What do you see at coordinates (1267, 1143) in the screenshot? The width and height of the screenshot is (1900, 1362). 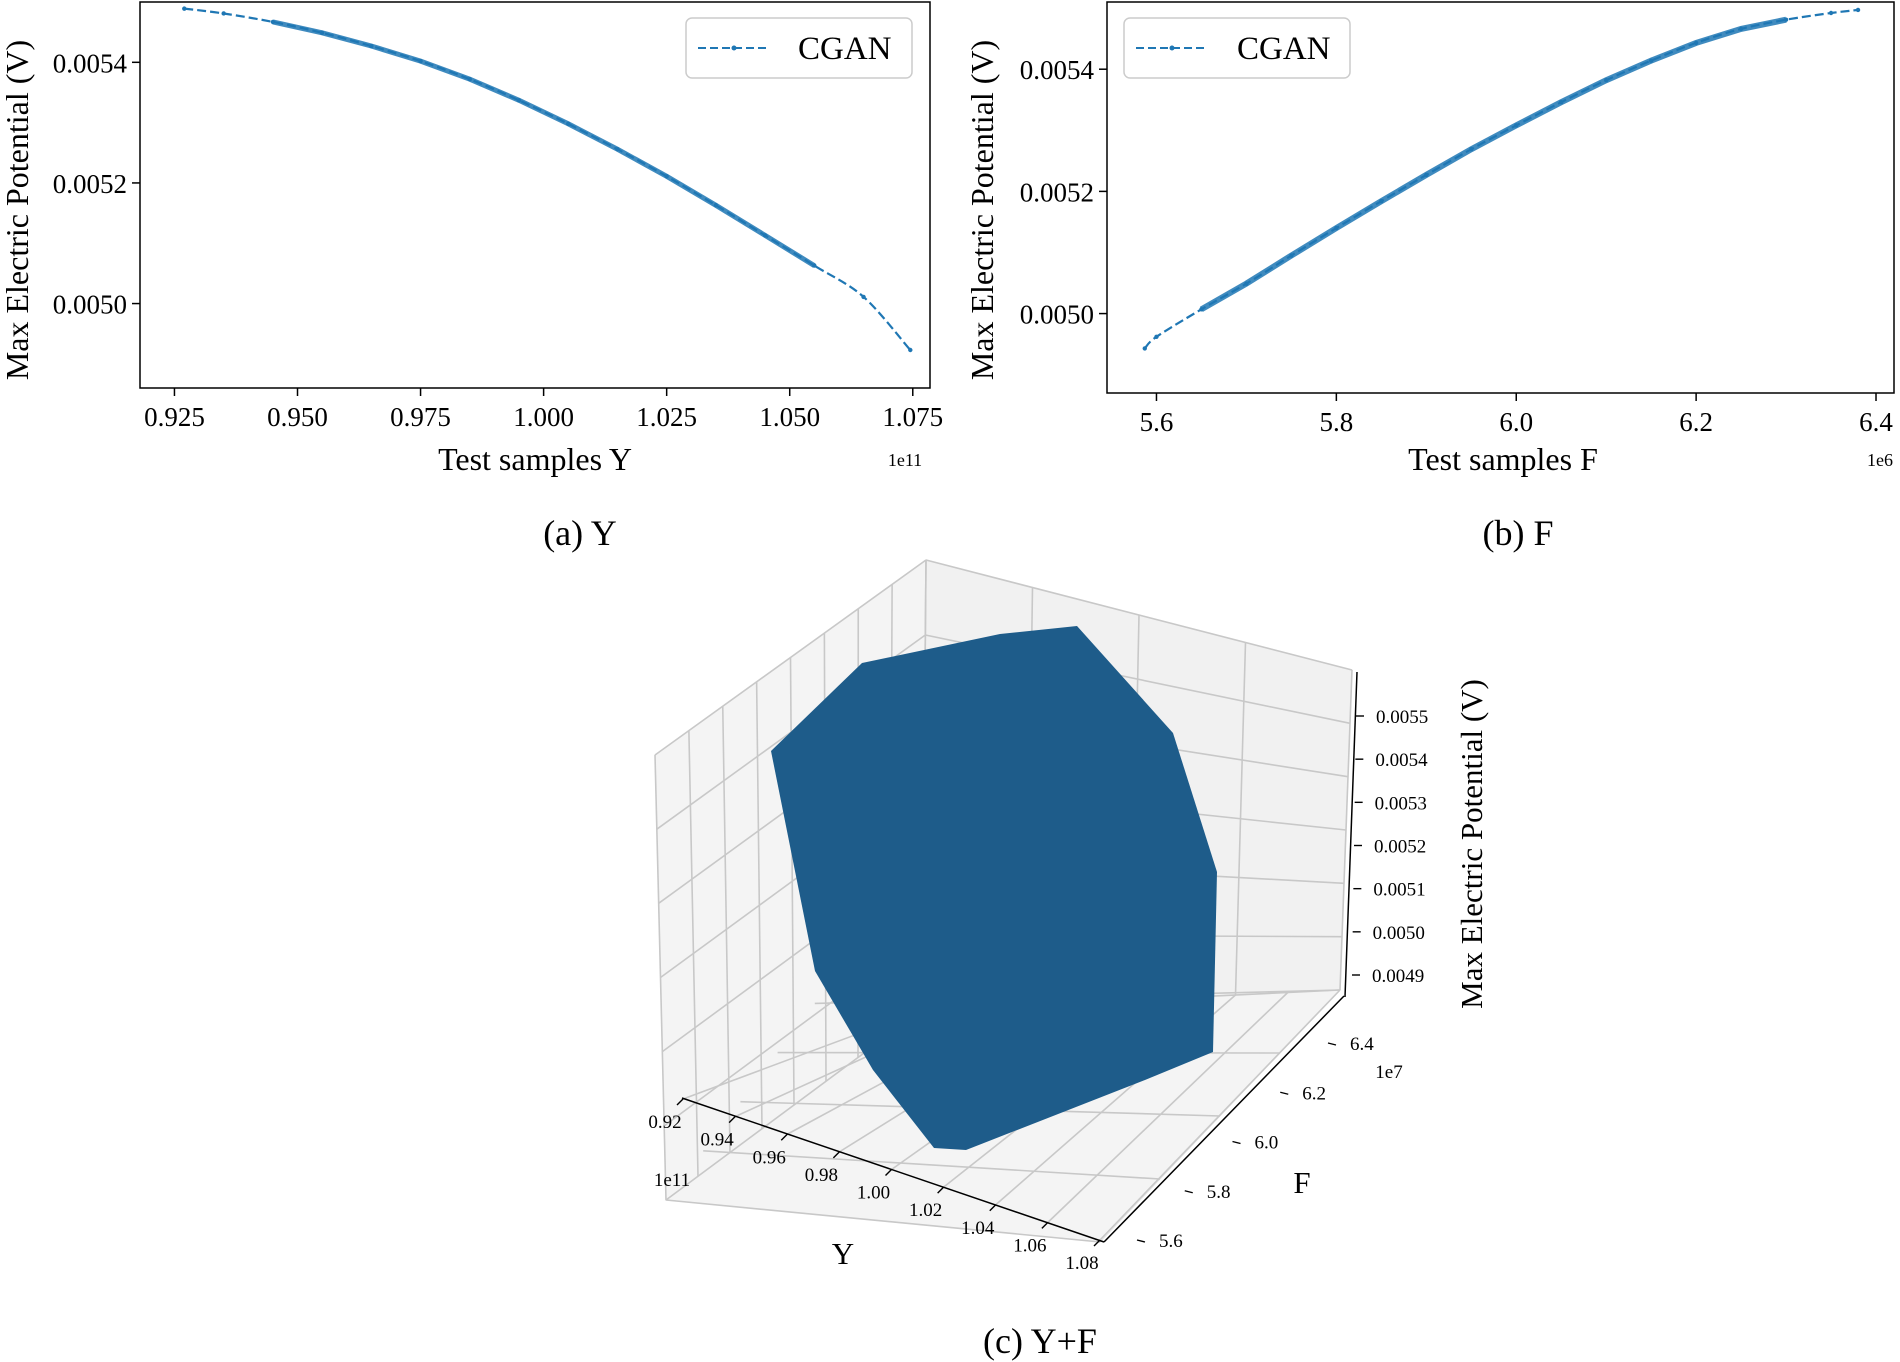 I see `panel-c-f-tick-label: 6.0` at bounding box center [1267, 1143].